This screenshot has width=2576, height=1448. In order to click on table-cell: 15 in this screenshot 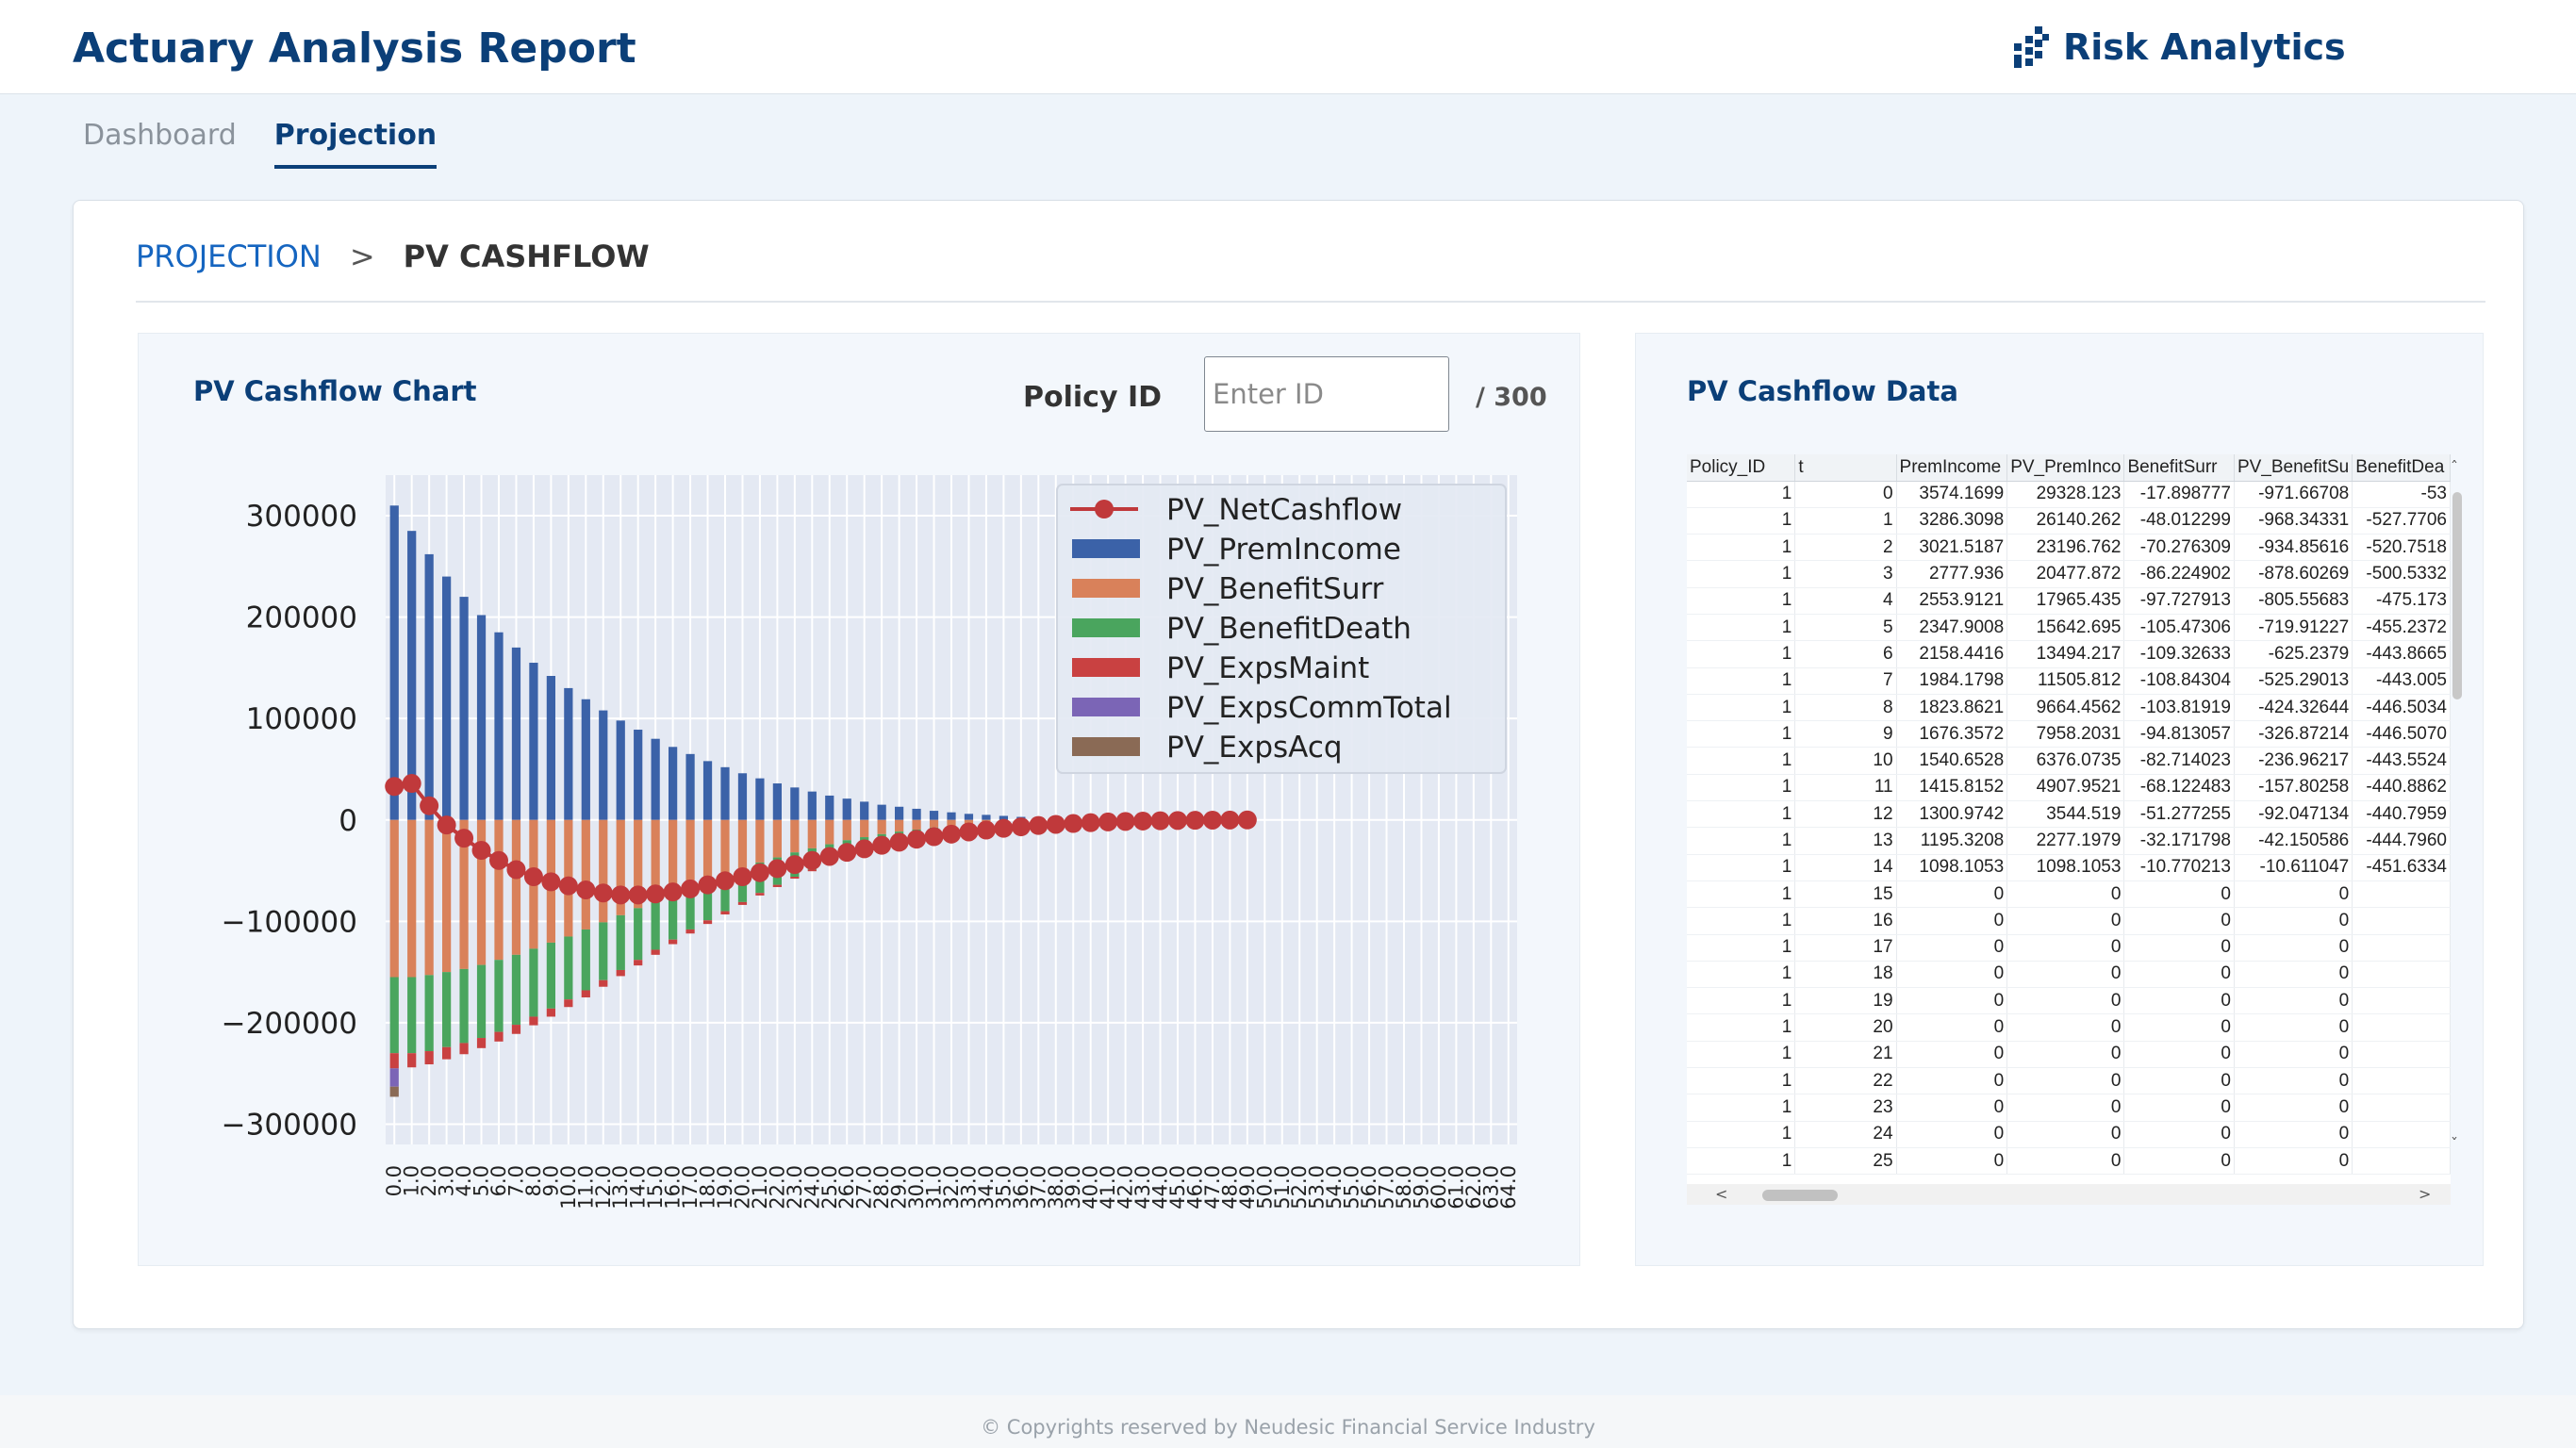, I will do `click(1845, 894)`.